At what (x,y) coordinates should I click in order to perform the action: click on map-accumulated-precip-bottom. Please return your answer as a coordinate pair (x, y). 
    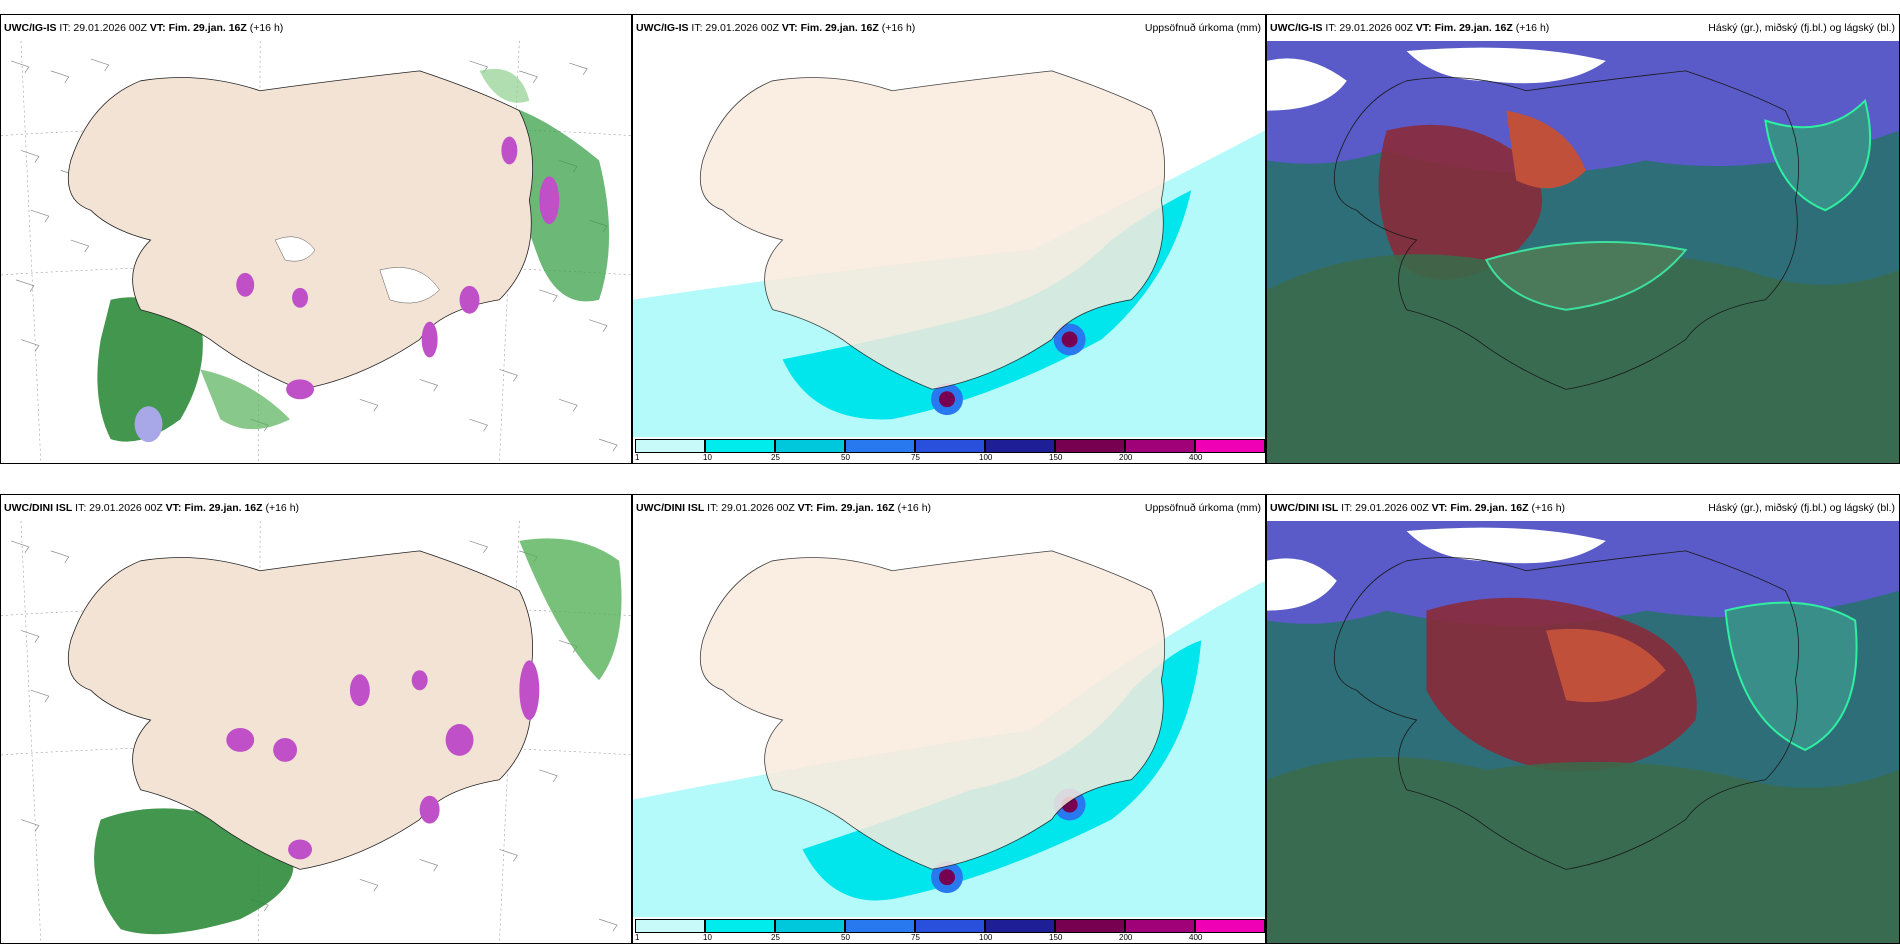
    Looking at the image, I should click on (949, 719).